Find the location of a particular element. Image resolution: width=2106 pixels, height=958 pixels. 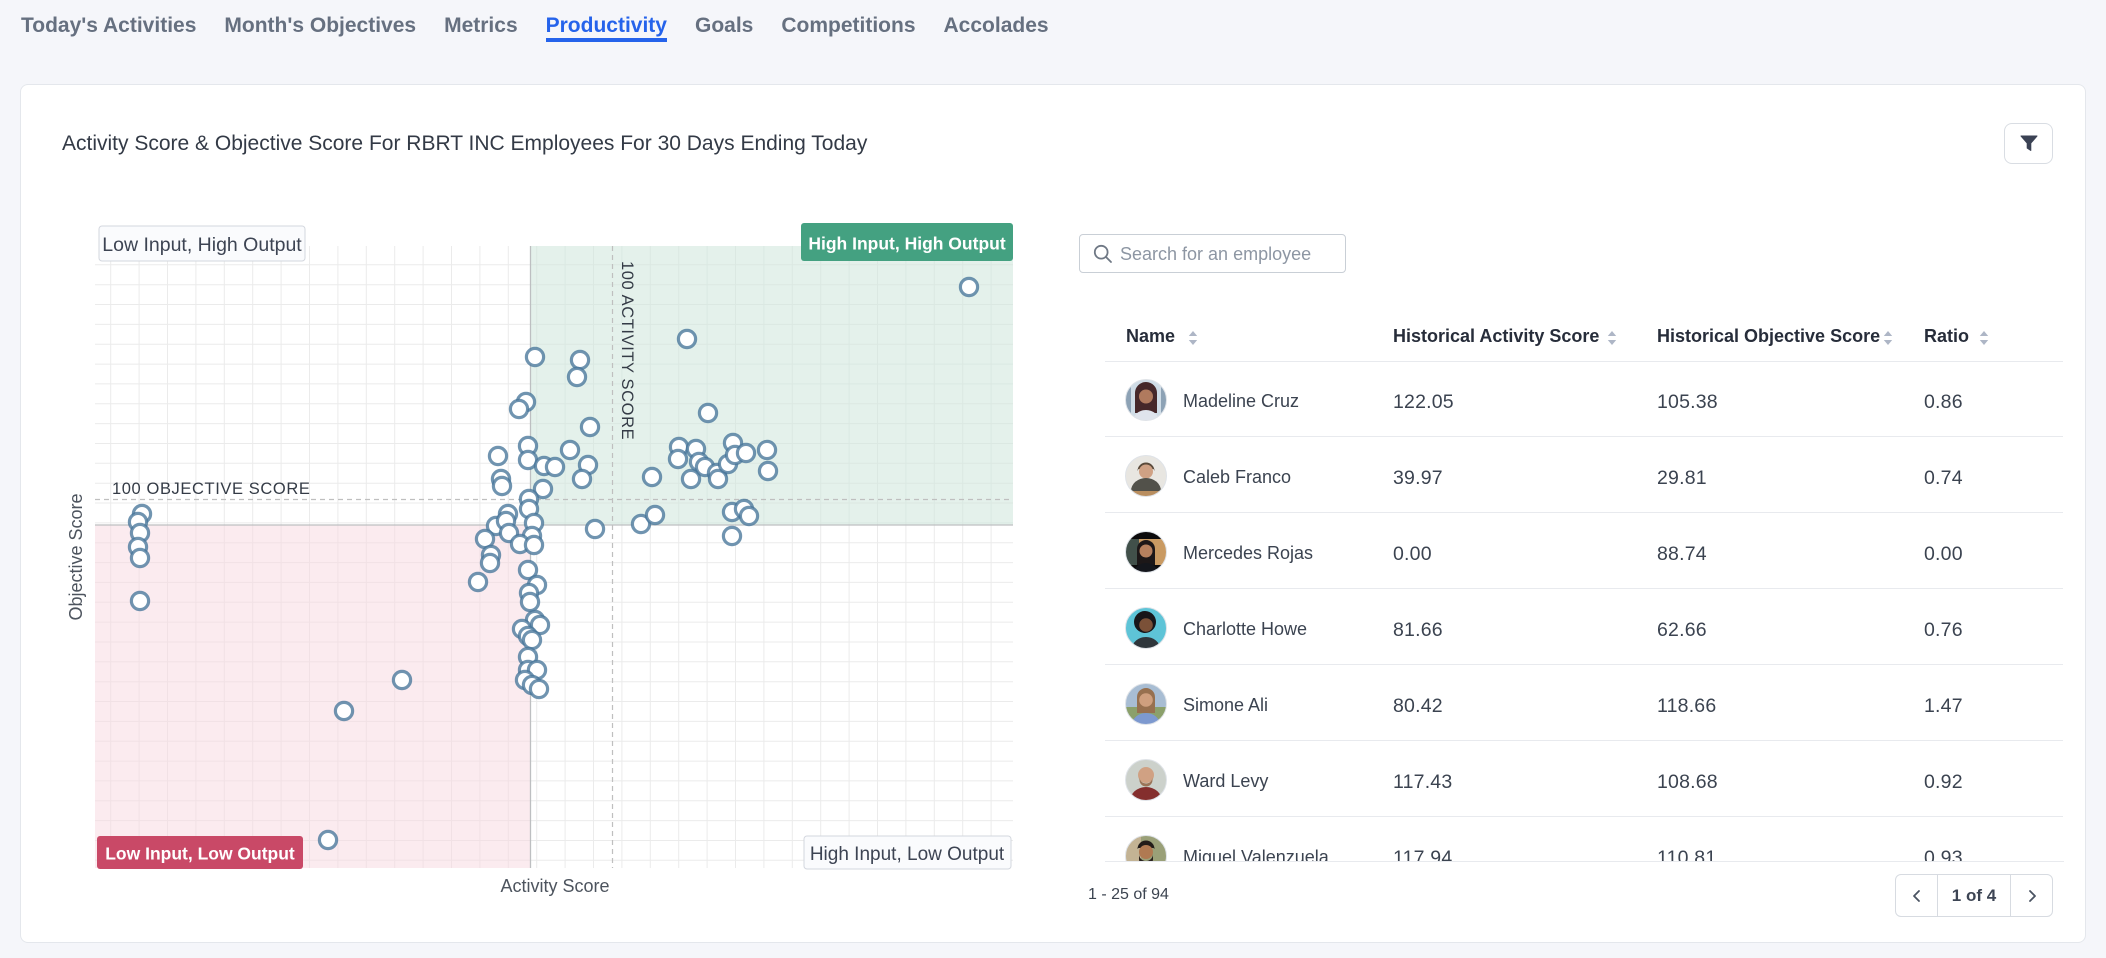

svg-text: 100 ACTIVITY SCORE is located at coordinates (627, 350).